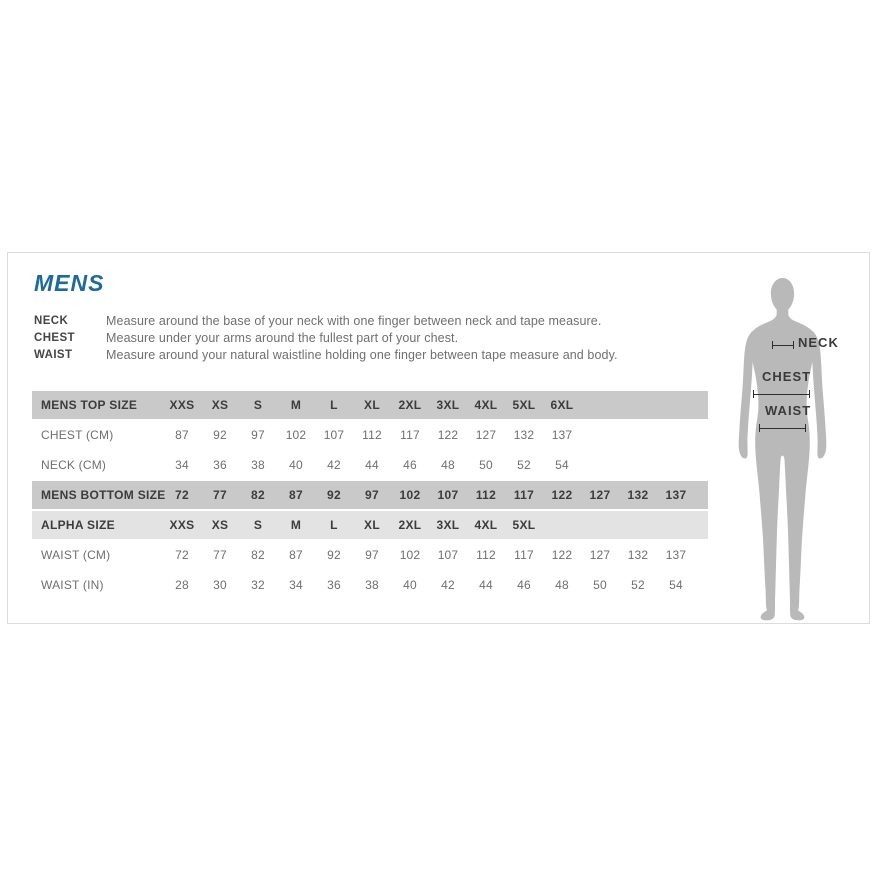 This screenshot has width=878, height=878. I want to click on neck-measure-line, so click(783, 345).